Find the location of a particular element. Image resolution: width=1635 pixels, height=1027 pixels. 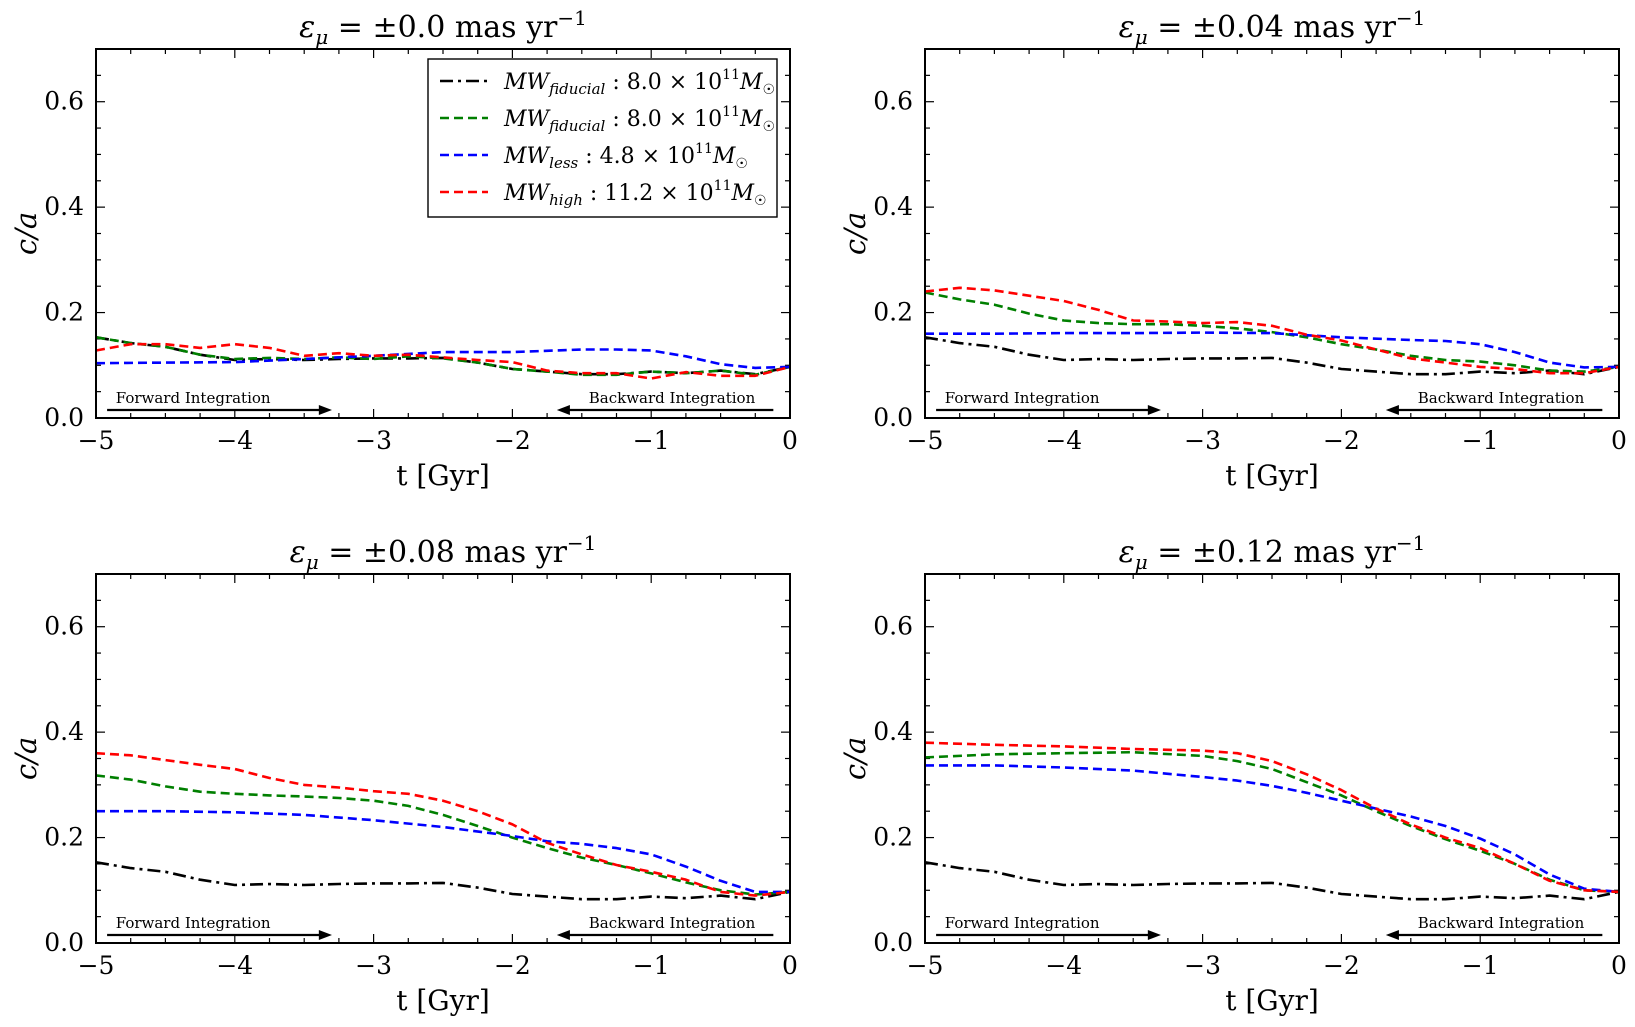

subplot-title: εμ = ±0.08 mas yr−1 is located at coordinates (443, 552).